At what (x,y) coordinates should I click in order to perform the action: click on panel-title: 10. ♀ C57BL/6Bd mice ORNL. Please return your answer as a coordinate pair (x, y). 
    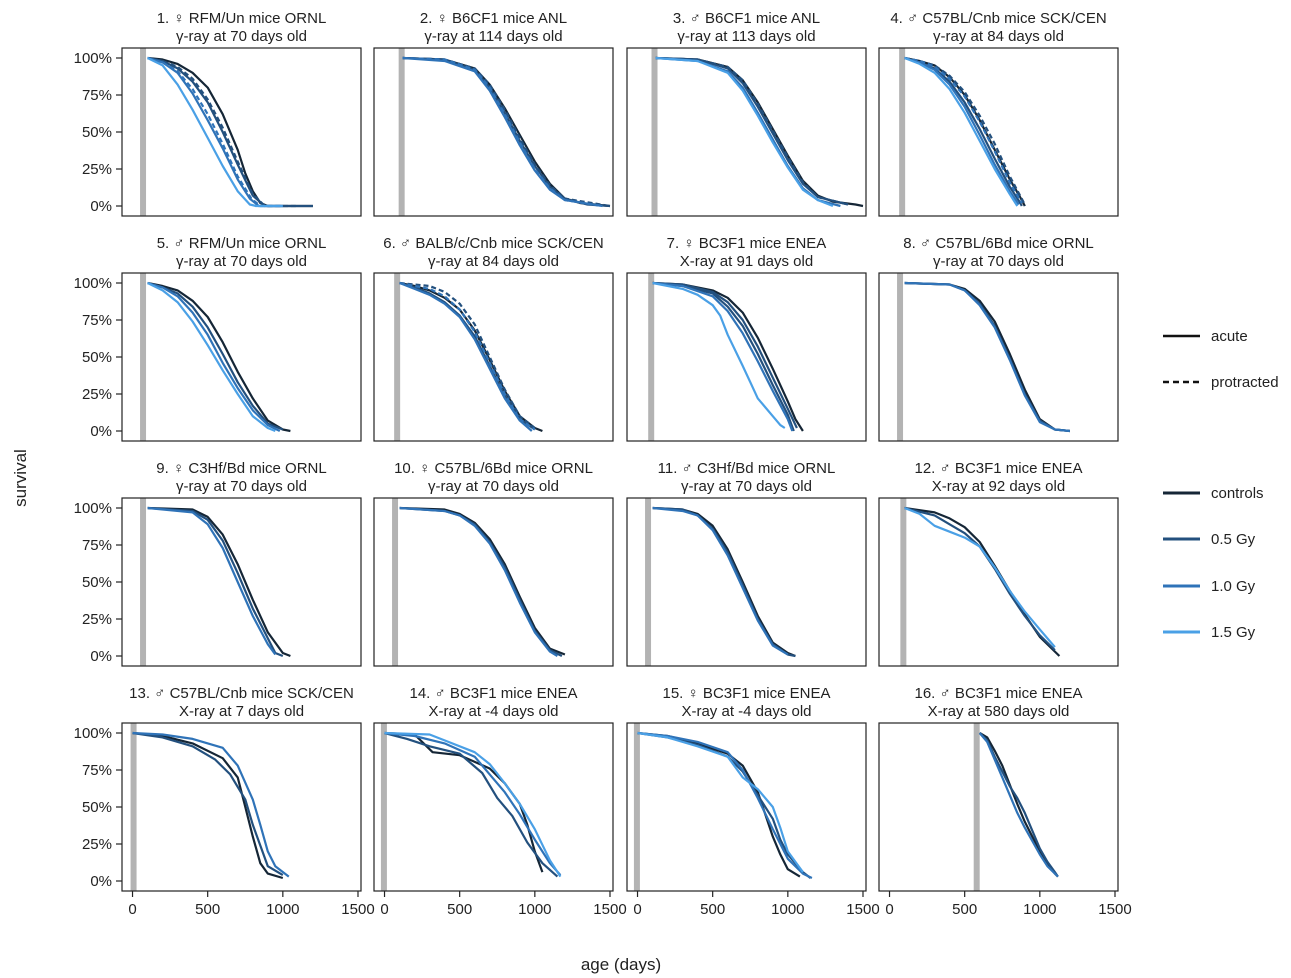
    Looking at the image, I should click on (493, 468).